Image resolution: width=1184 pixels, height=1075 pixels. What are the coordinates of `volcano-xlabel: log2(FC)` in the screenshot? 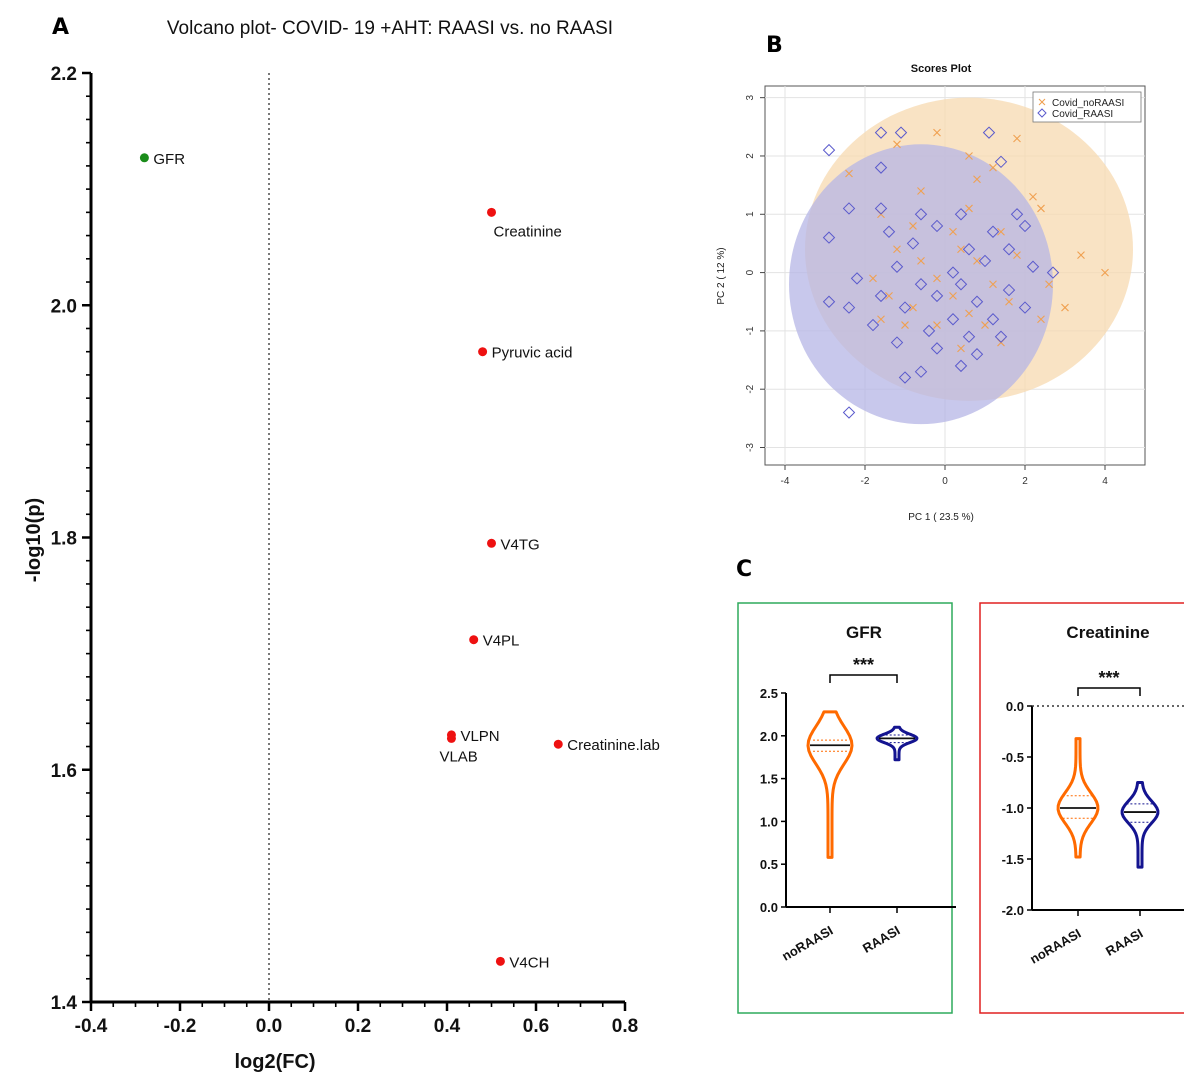 It's located at (274, 1062).